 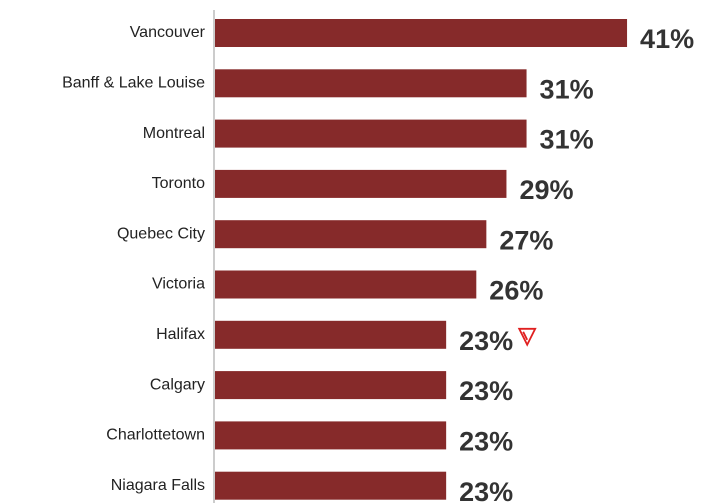 What do you see at coordinates (178, 284) in the screenshot?
I see `category-label: Victoria` at bounding box center [178, 284].